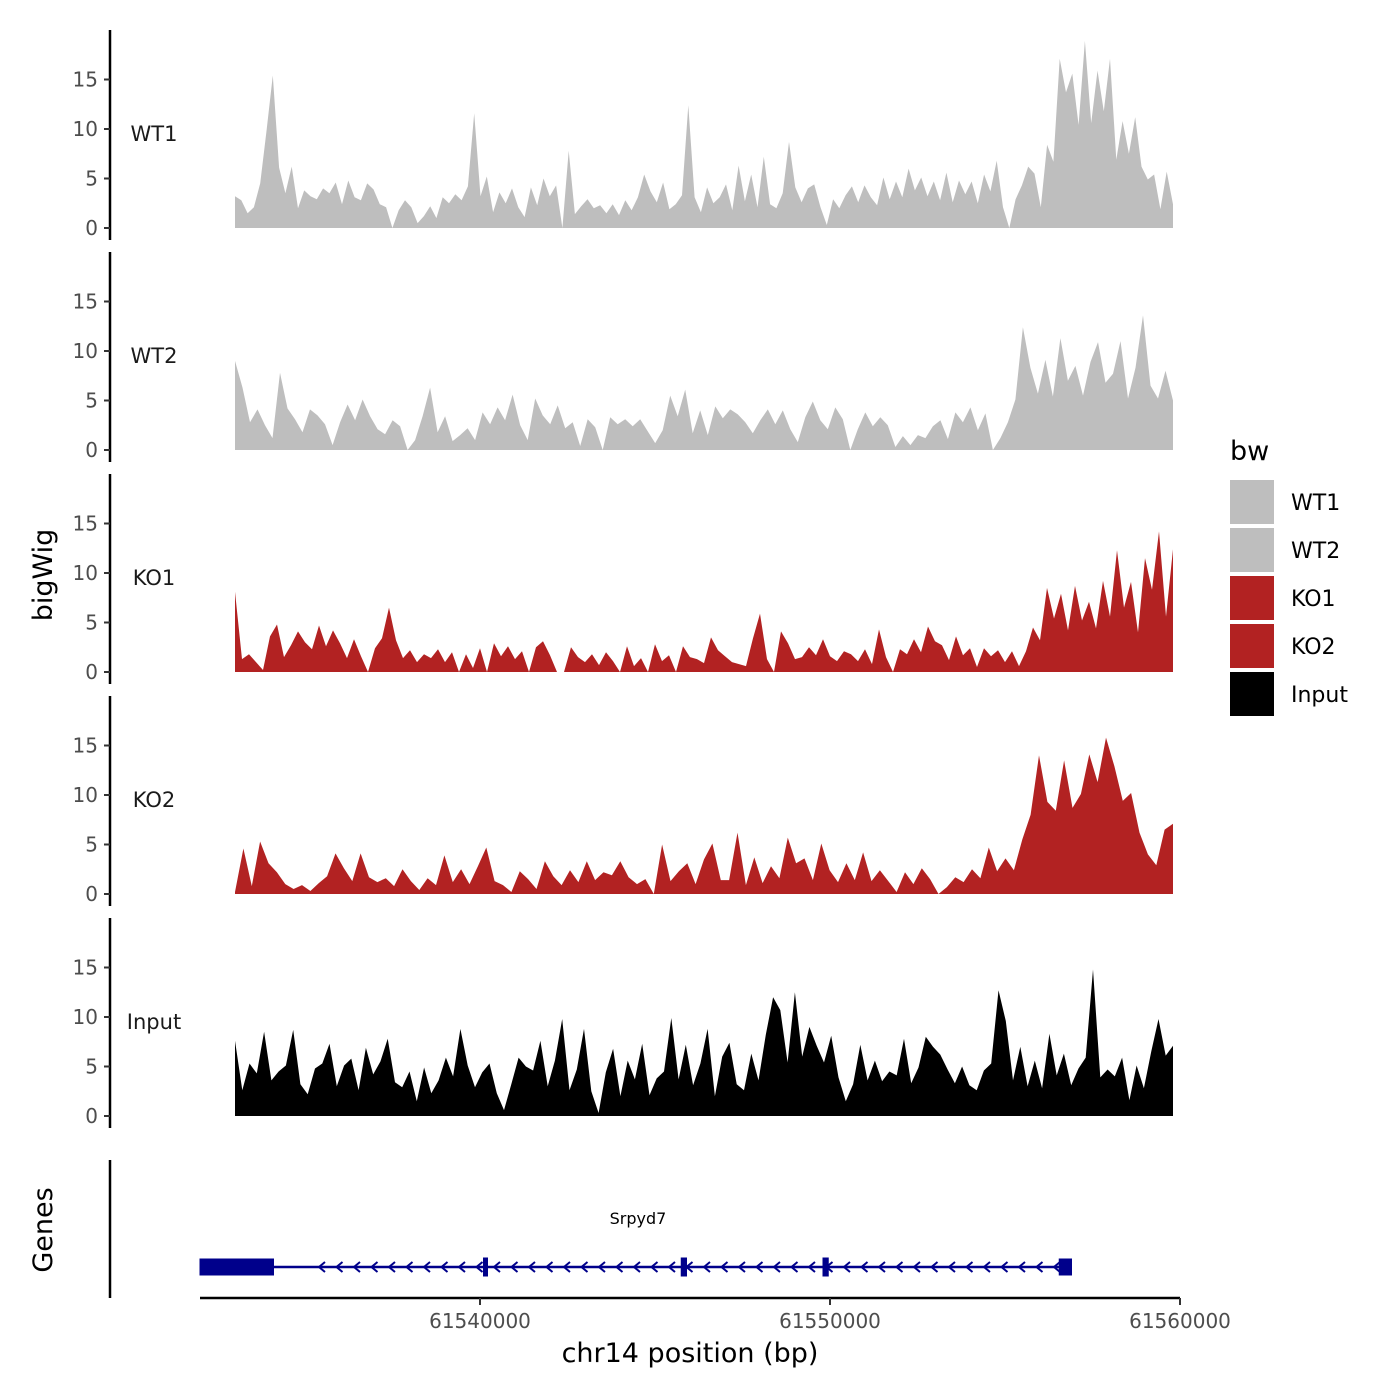 The width and height of the screenshot is (1400, 1400). I want to click on signal-area-input, so click(704, 1042).